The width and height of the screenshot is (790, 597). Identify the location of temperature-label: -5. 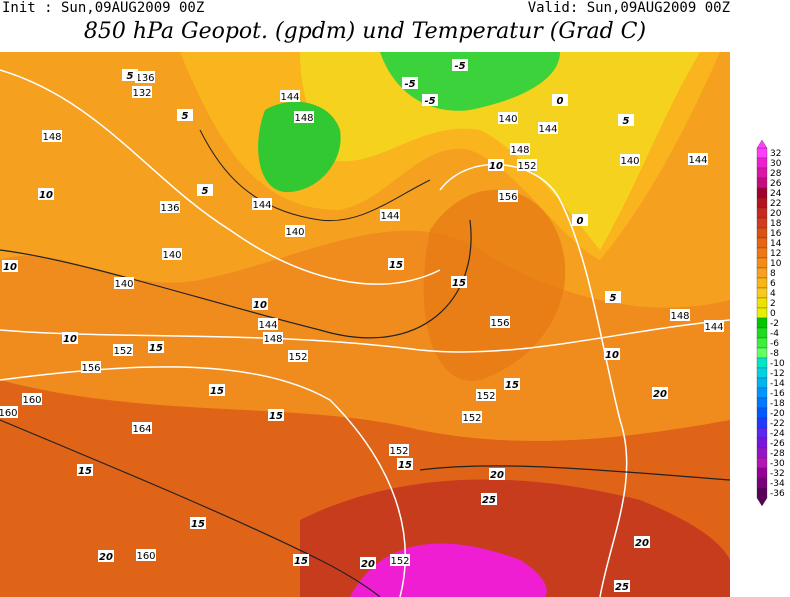
(409, 84).